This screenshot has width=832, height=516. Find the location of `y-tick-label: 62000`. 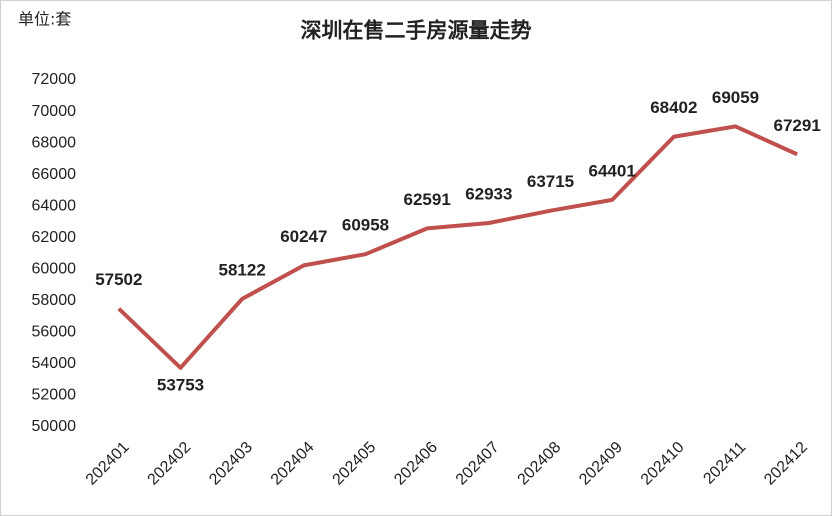

y-tick-label: 62000 is located at coordinates (54, 237).